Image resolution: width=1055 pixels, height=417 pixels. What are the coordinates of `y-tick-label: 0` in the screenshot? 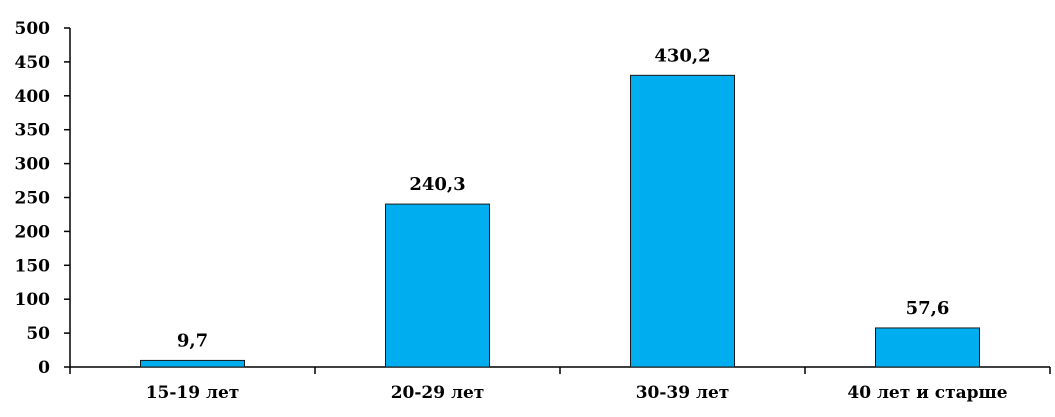 It's located at (44, 368).